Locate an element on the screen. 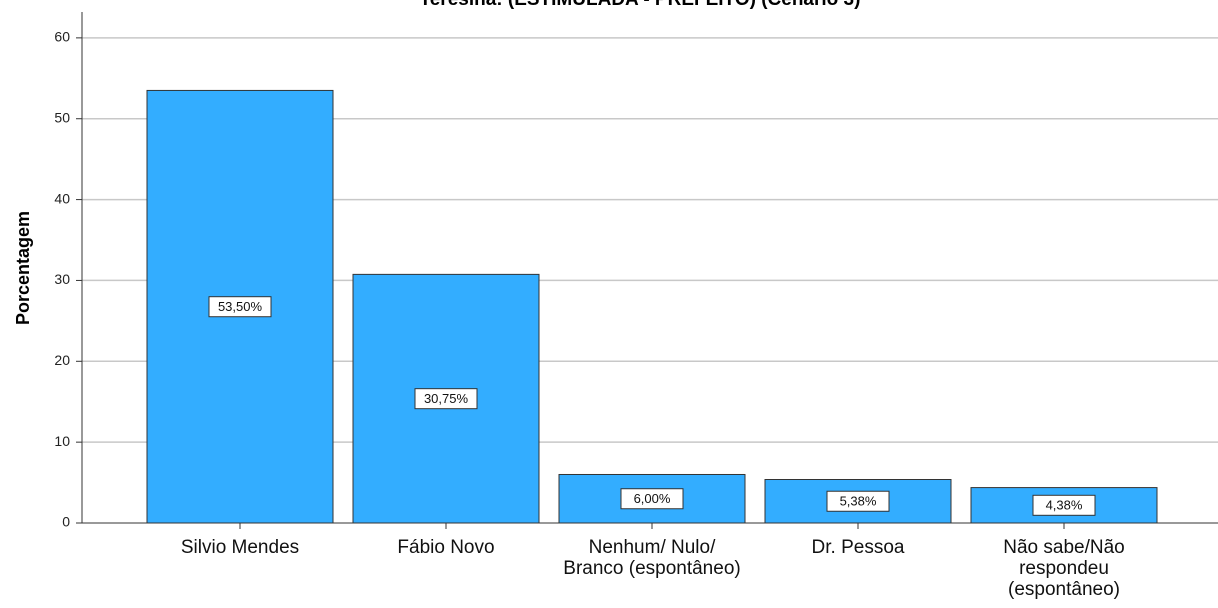 The height and width of the screenshot is (608, 1218). y-tick-label: 30 is located at coordinates (62, 279).